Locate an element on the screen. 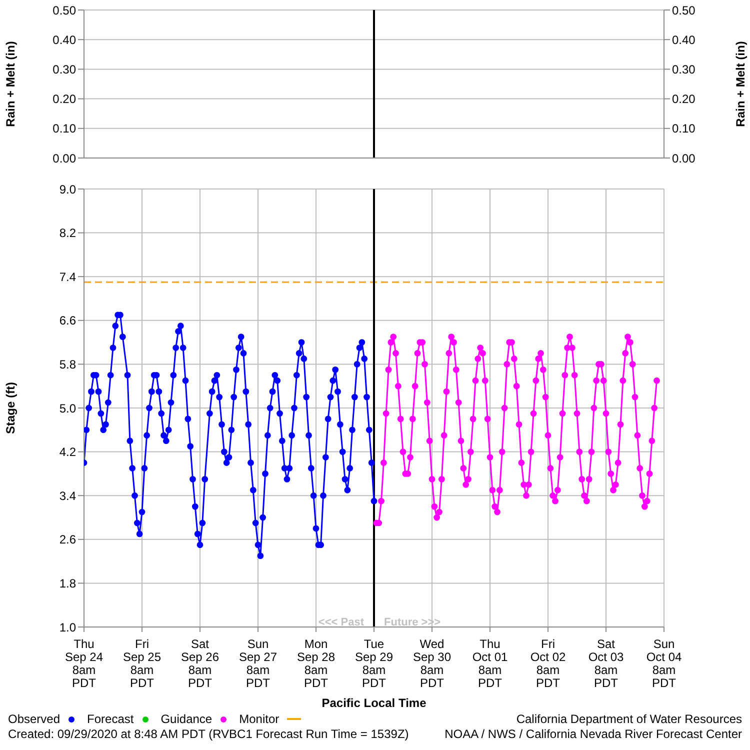 The width and height of the screenshot is (750, 750). x-tick-label: Fri Sep 25 8am PDT is located at coordinates (142, 663).